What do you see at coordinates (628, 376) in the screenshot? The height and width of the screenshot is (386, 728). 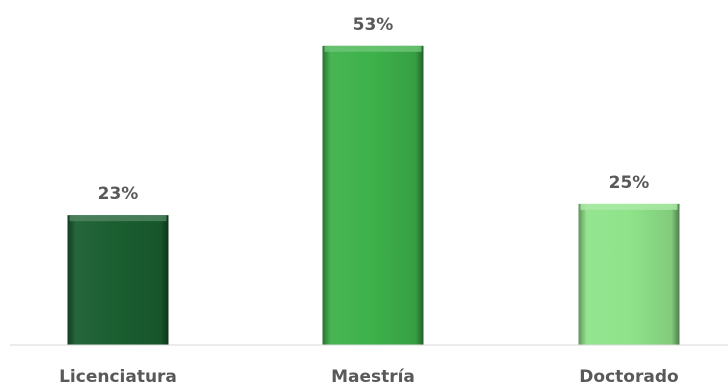 I see `x-tick-label-doctorado: Doctorado` at bounding box center [628, 376].